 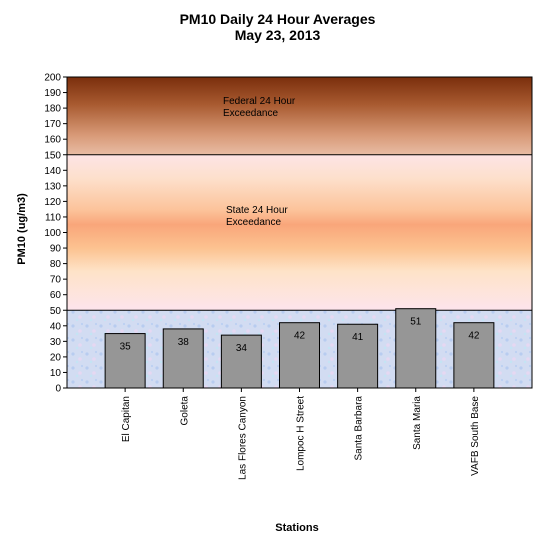 I want to click on y-tick-label: 160, so click(x=52, y=140).